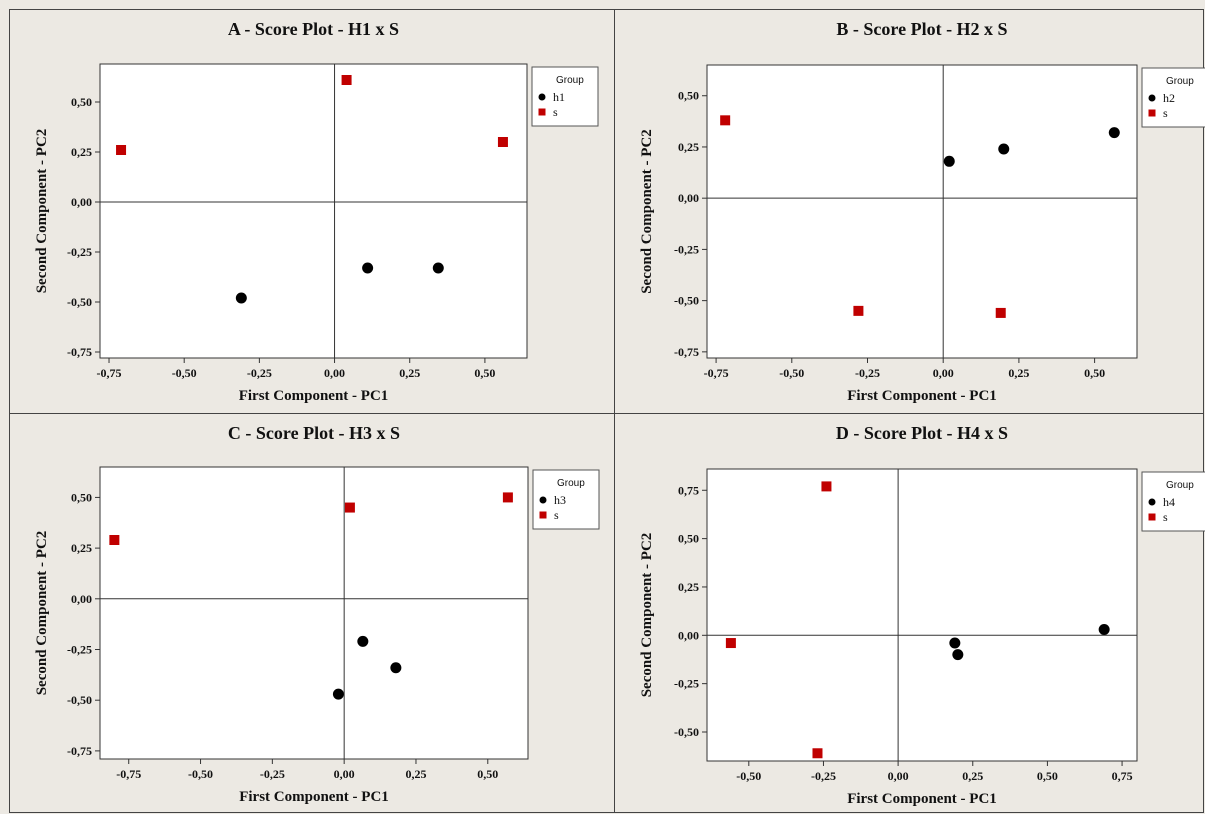 This screenshot has width=1205, height=814. What do you see at coordinates (922, 433) in the screenshot?
I see `chart-title: D - Score Plot - H4 x S` at bounding box center [922, 433].